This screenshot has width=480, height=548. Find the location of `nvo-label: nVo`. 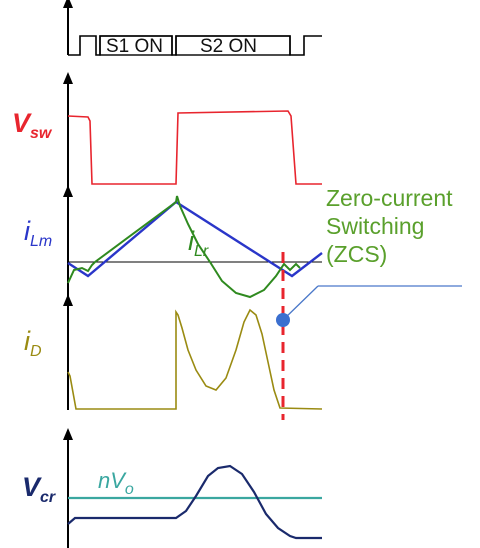

nvo-label: nVo is located at coordinates (116, 483).